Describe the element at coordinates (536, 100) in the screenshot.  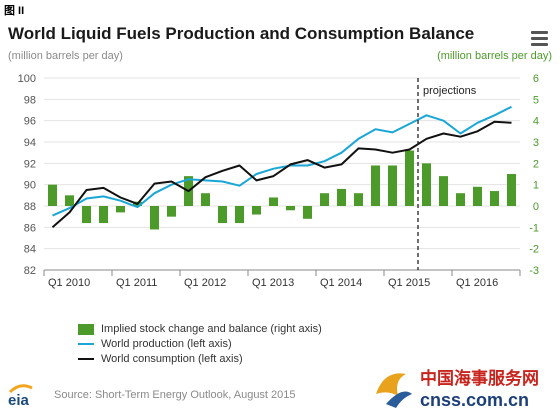
I see `right-tick-label: 5` at that location.